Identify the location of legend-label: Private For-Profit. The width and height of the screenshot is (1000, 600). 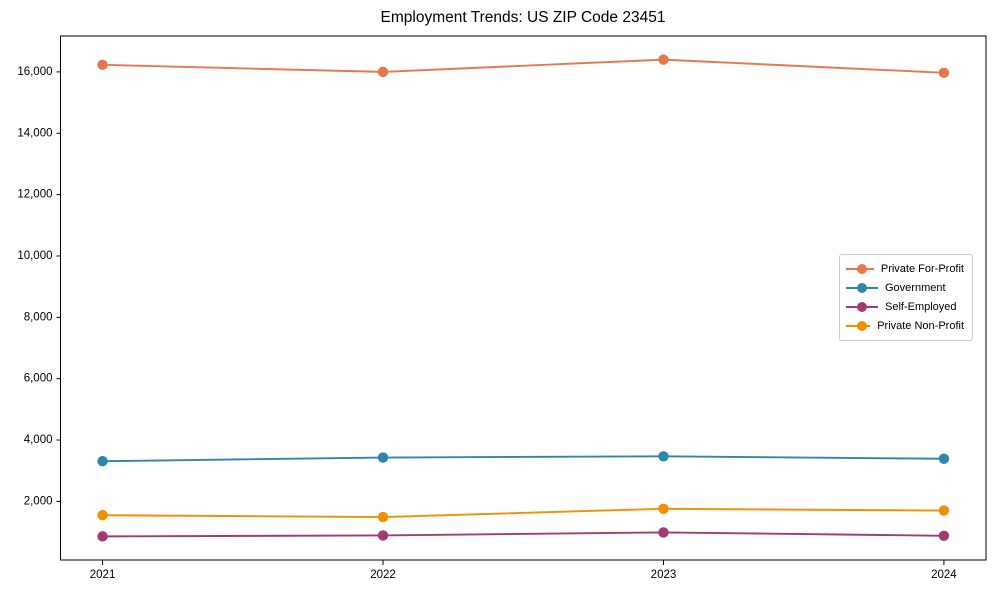
(922, 269).